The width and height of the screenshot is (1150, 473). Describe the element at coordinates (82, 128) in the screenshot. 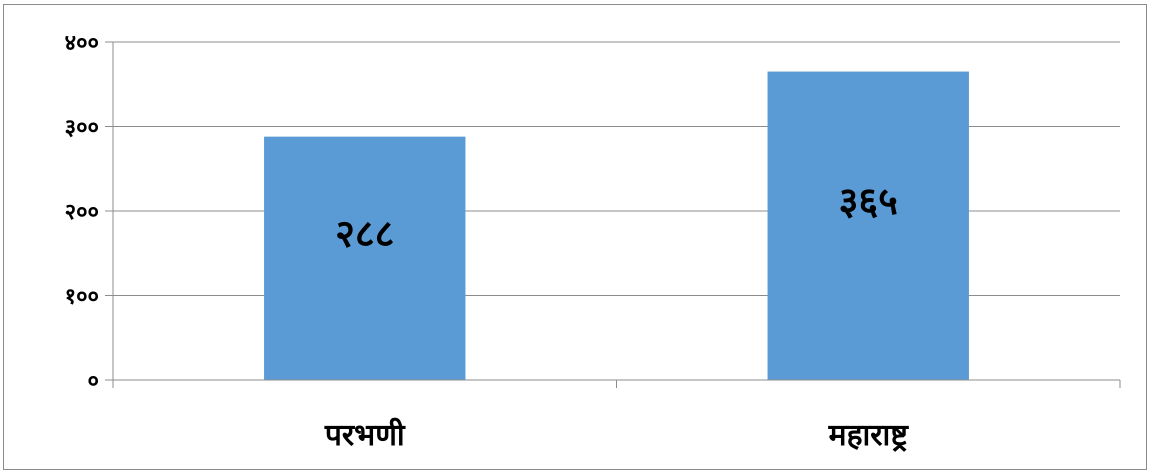

I see `y-tick-label: ३००` at that location.